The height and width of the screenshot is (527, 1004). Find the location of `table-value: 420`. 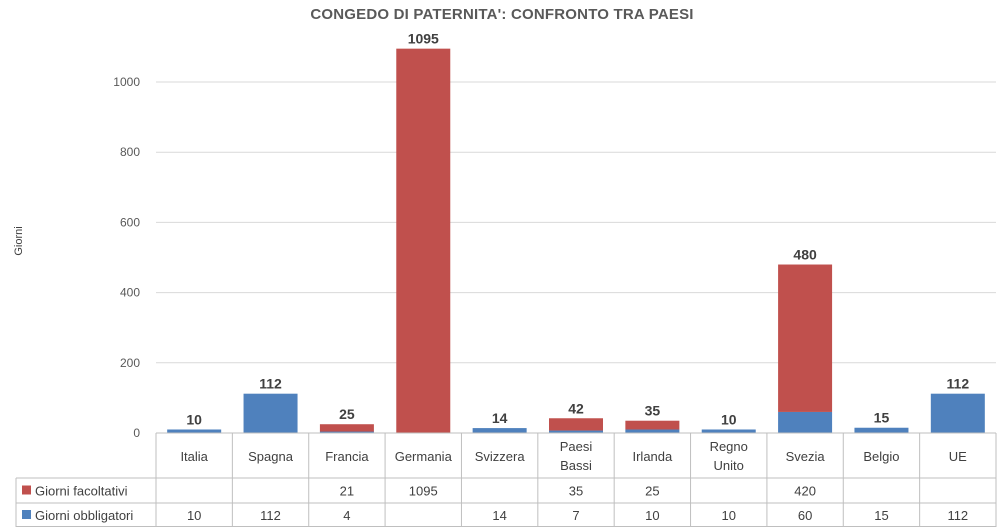

table-value: 420 is located at coordinates (805, 491).